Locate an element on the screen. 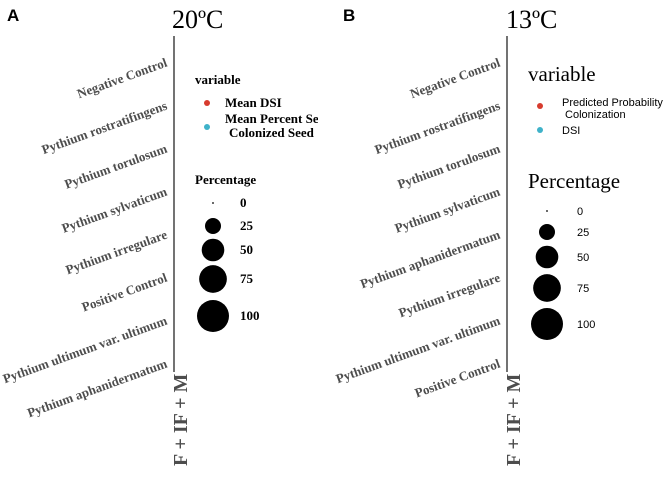 The height and width of the screenshot is (480, 672). panel-b-size-key-label-75: 75 is located at coordinates (583, 289).